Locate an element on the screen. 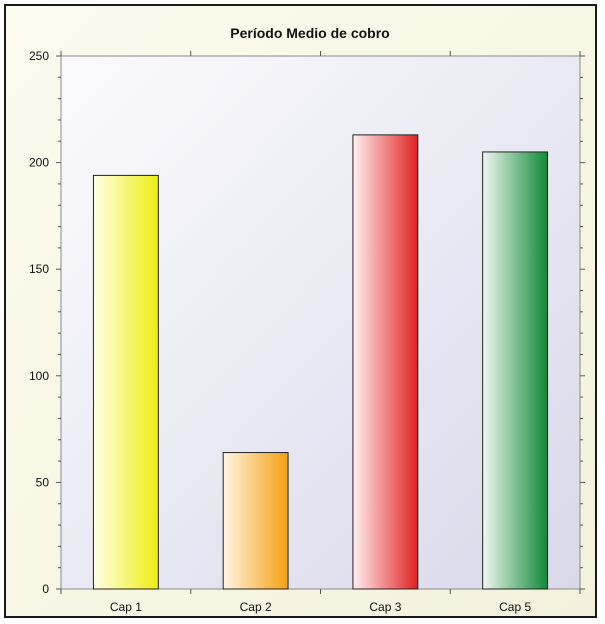 The width and height of the screenshot is (605, 624). chart-title: Período Medio de cobro is located at coordinates (309, 33).